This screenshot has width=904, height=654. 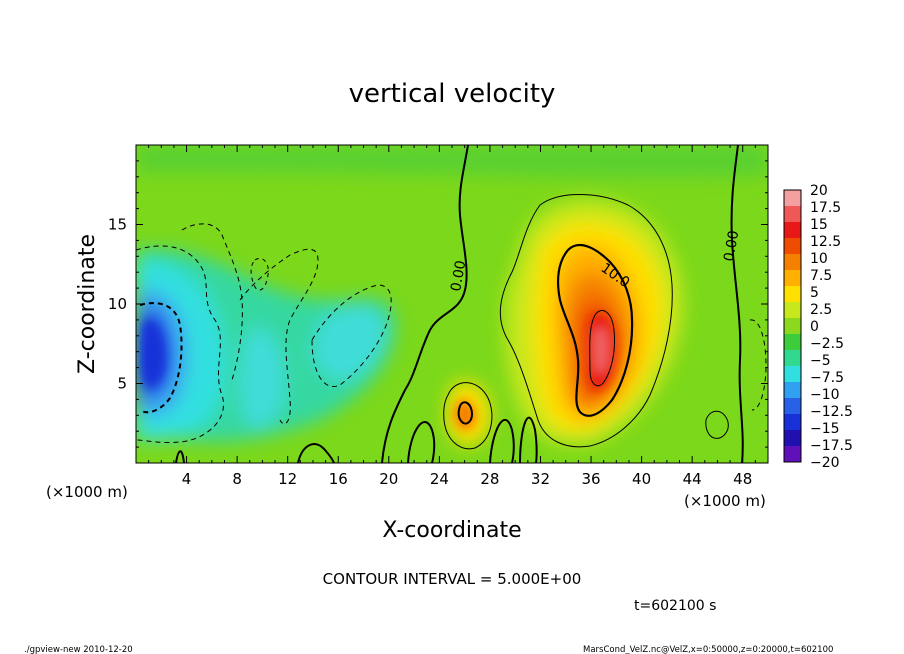 What do you see at coordinates (825, 242) in the screenshot?
I see `colorbar-label: 12.5` at bounding box center [825, 242].